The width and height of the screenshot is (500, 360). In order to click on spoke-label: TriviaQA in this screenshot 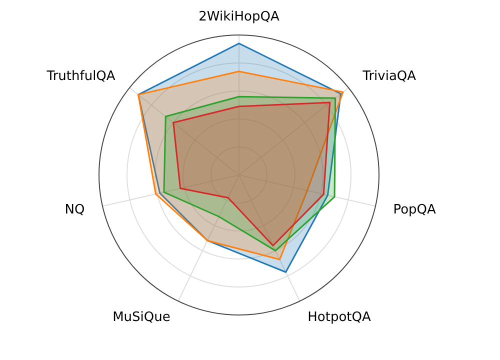, I will do `click(389, 76)`.